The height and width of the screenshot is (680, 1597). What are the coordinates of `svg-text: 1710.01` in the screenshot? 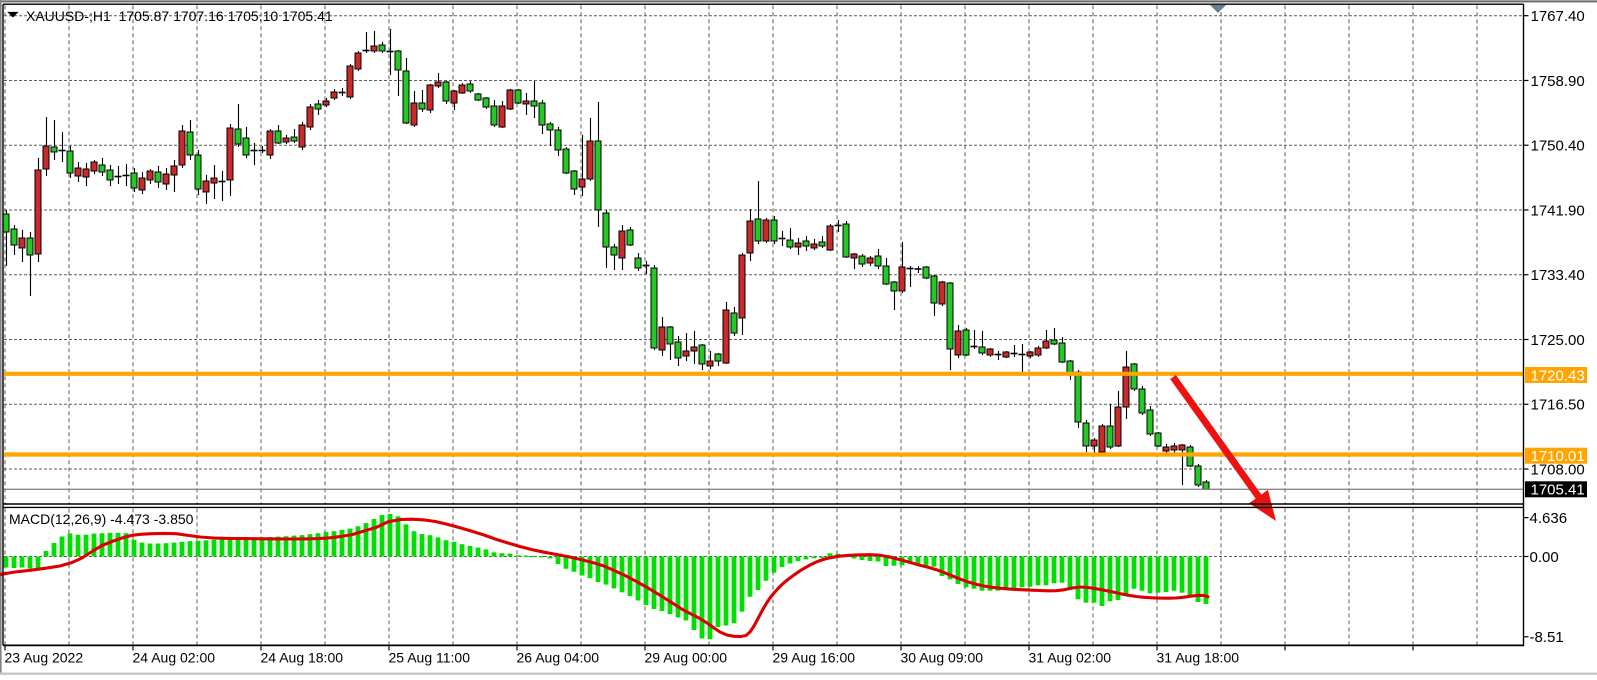 It's located at (1558, 456).